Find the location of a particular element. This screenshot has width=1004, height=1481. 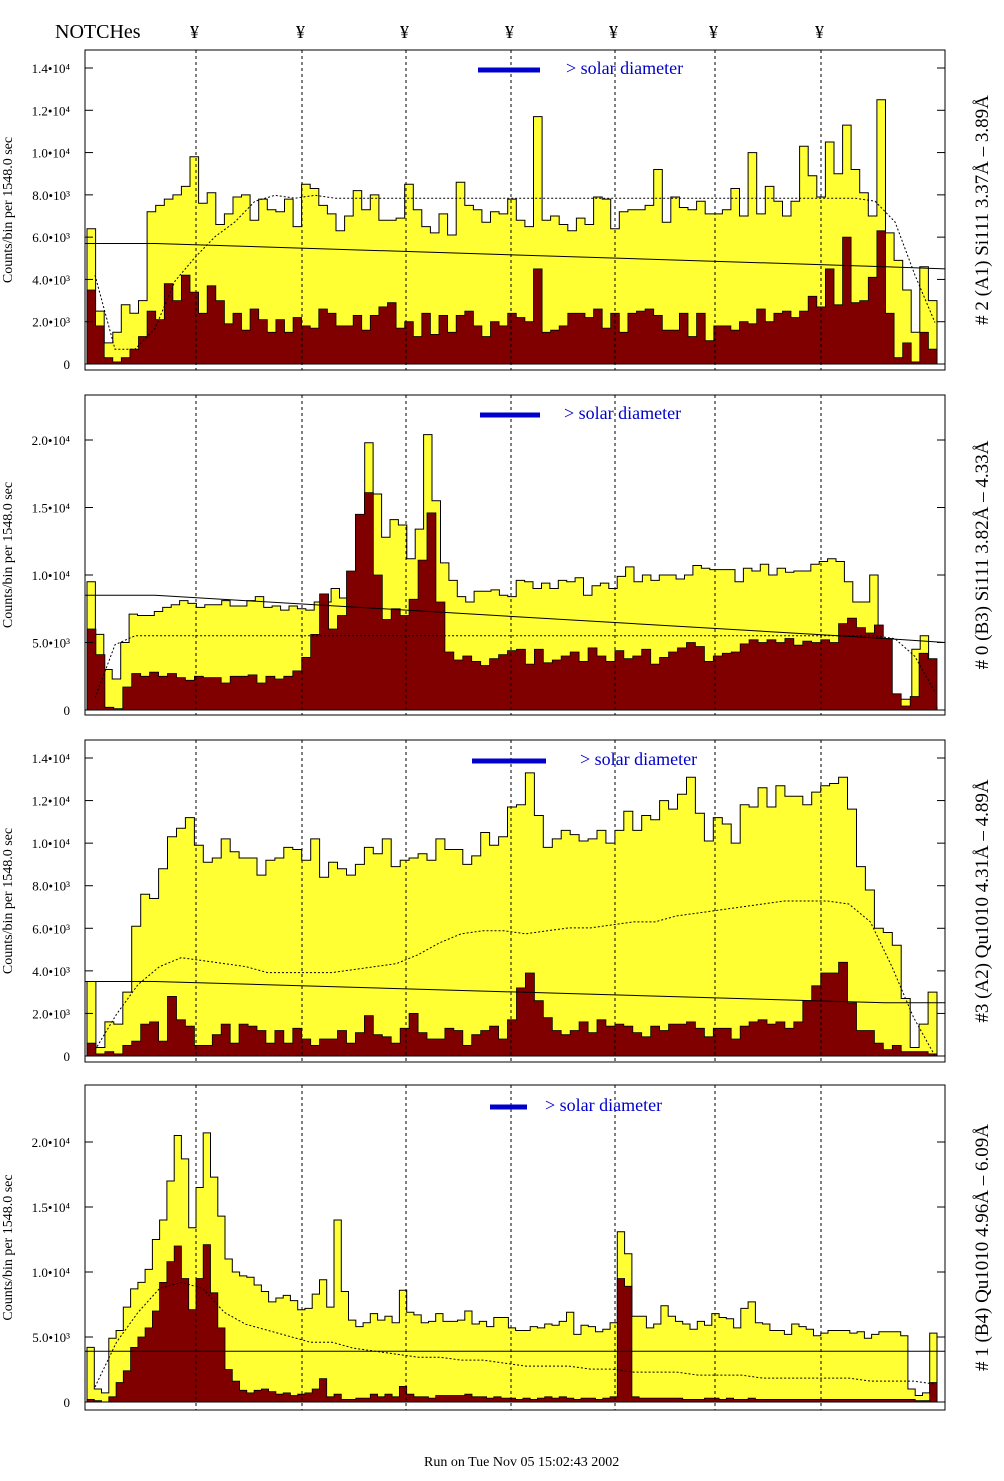

notch-marker-5: ¥ is located at coordinates (613, 32).